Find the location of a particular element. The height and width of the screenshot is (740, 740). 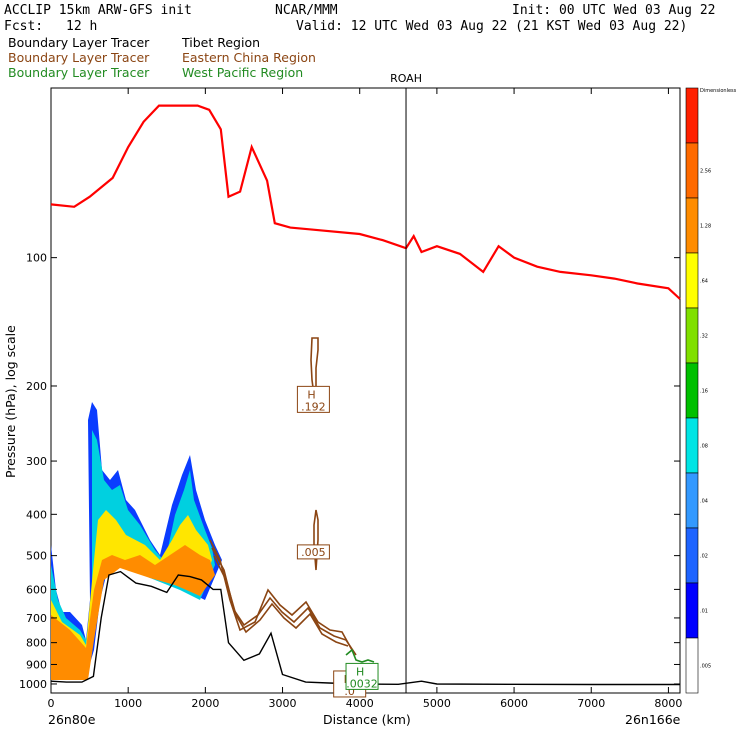

x-tick-label-0: 0 is located at coordinates (51, 703).